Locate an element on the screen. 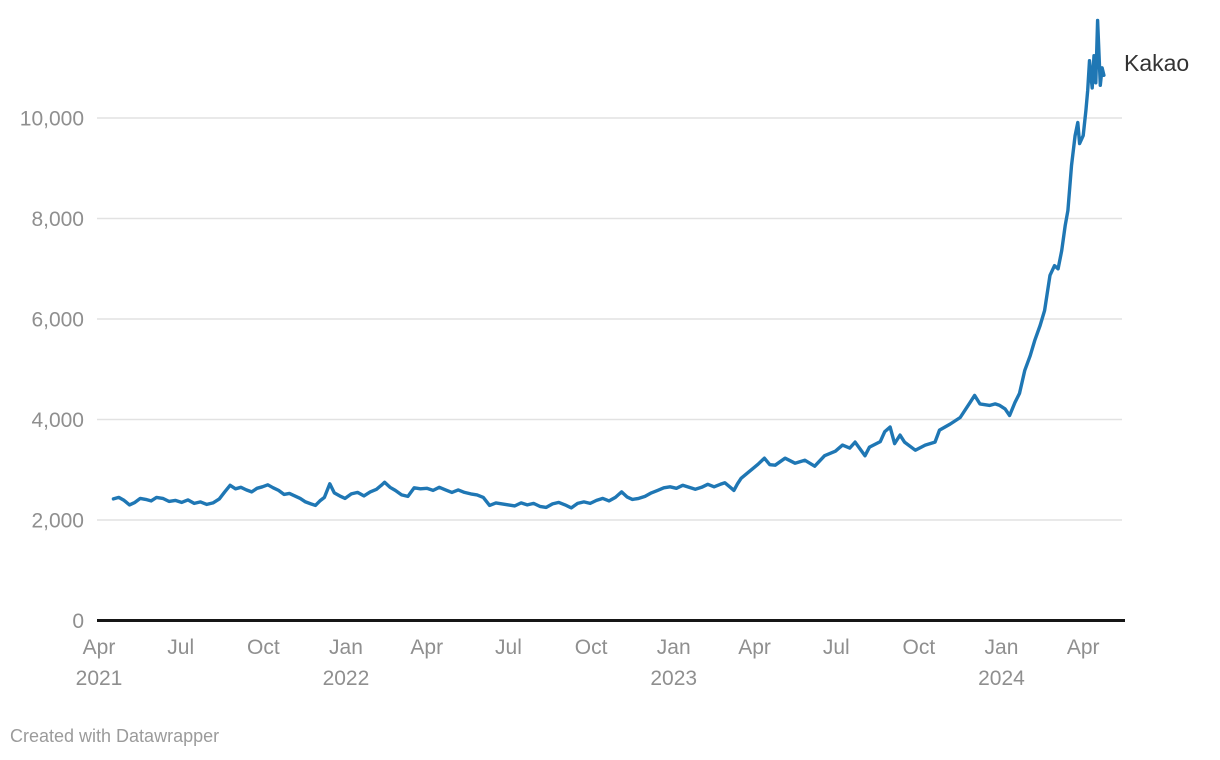 This screenshot has width=1220, height=760. y-tick-label: 0 is located at coordinates (78, 621).